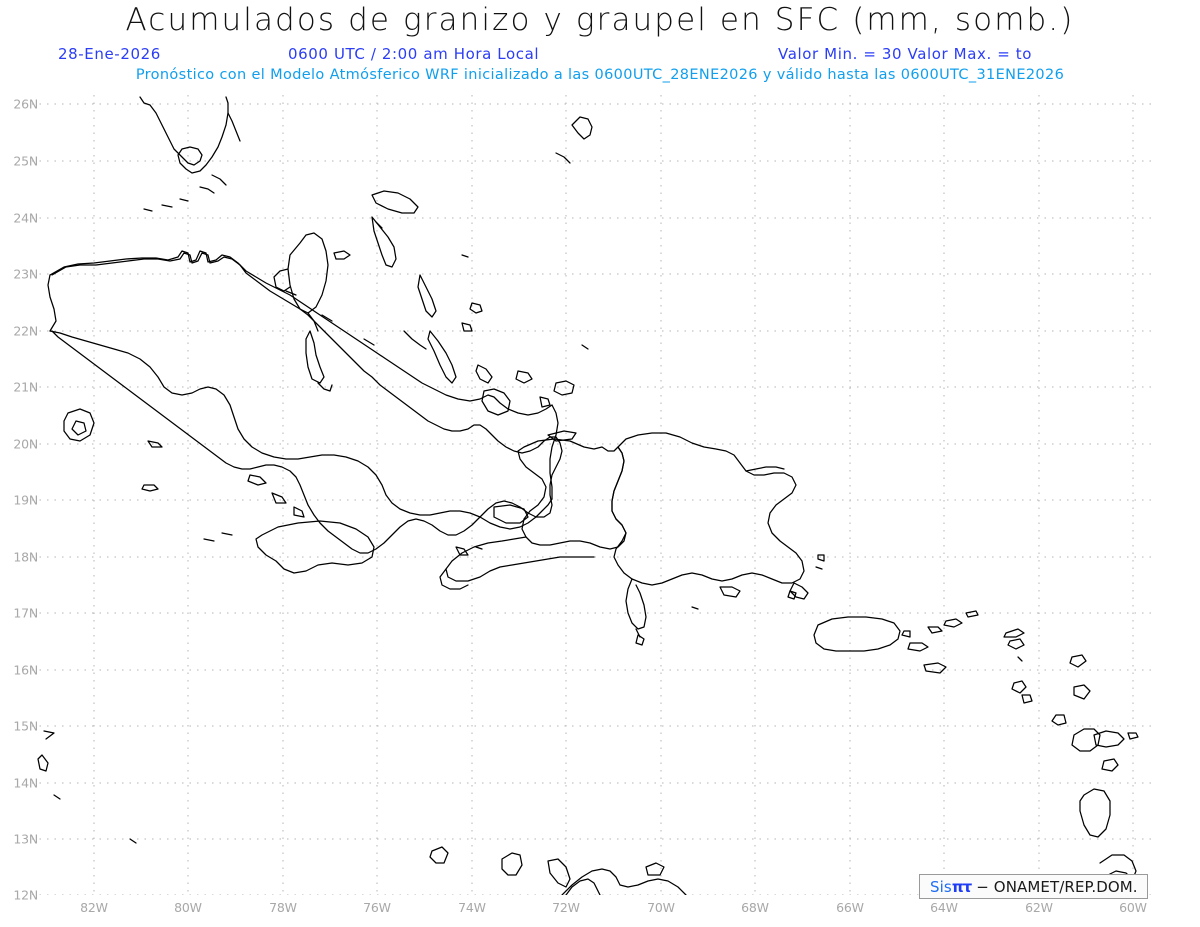  What do you see at coordinates (25, 274) in the screenshot?
I see `y-tick-23n: 23N` at bounding box center [25, 274].